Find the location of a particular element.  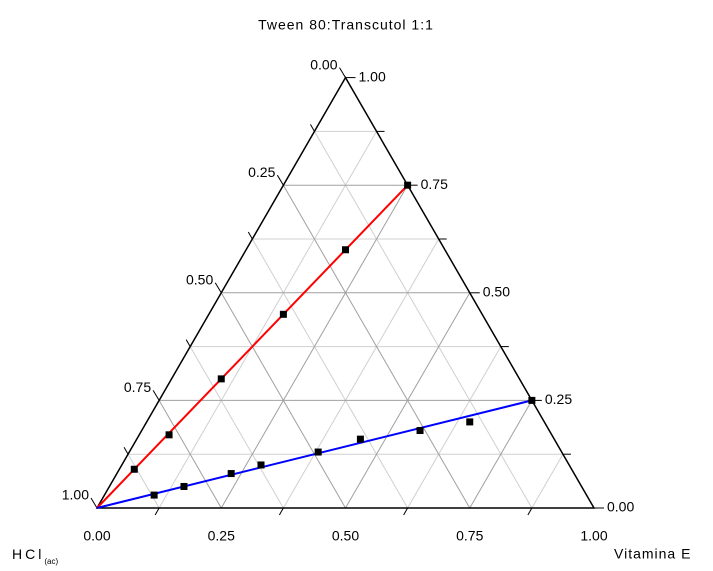

right-tick-label: 0.50 is located at coordinates (496, 291).